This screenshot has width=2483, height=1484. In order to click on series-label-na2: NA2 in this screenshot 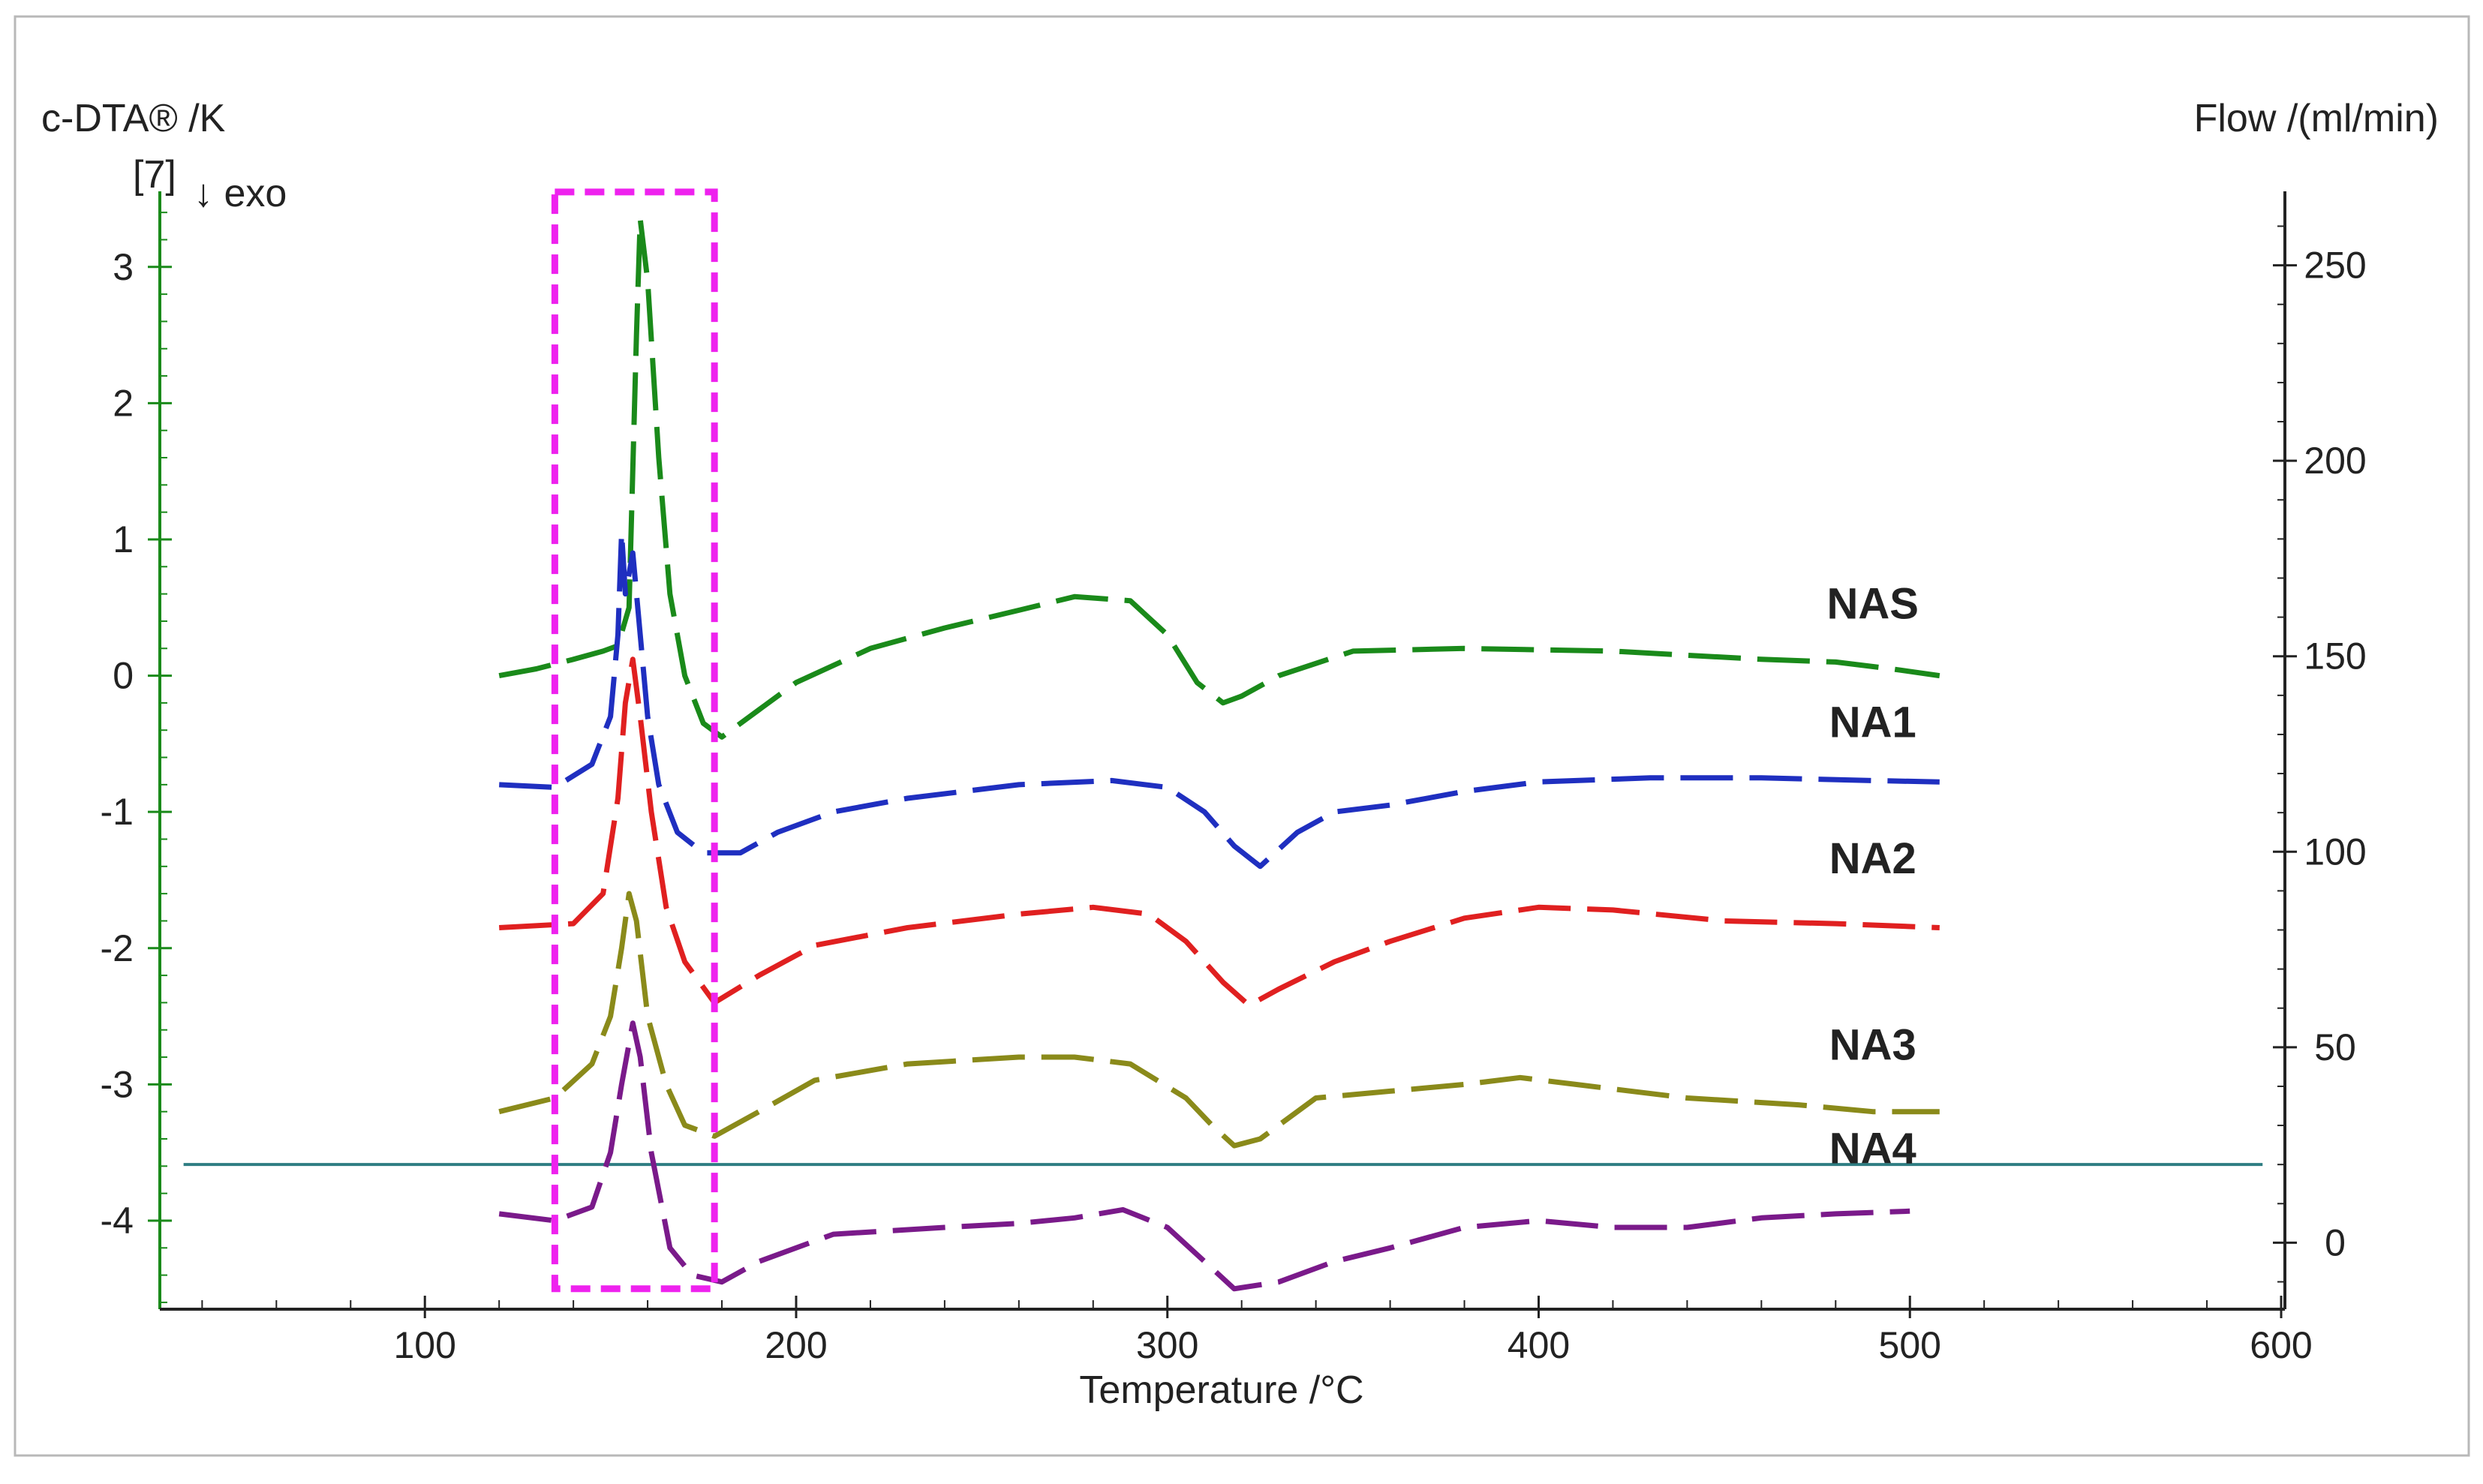, I will do `click(1872, 858)`.